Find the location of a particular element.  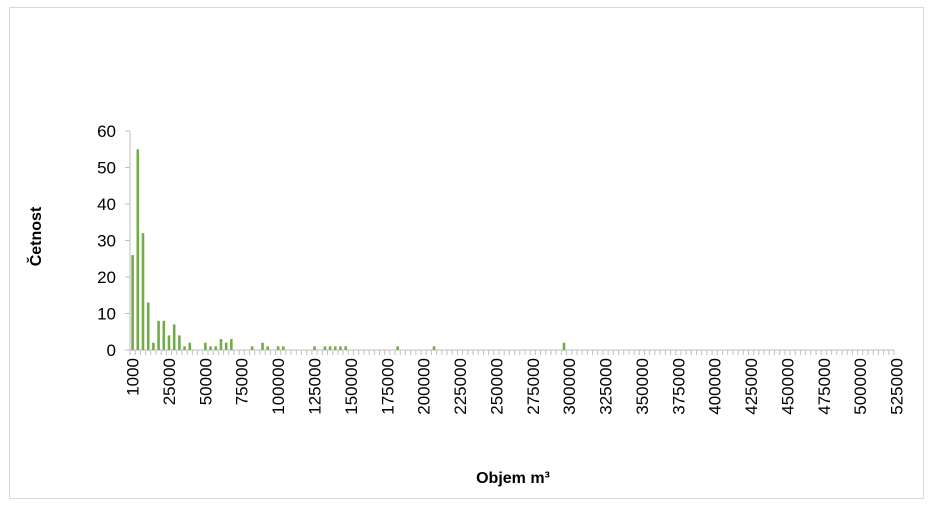

y-tick-label: 10 is located at coordinates (106, 314).